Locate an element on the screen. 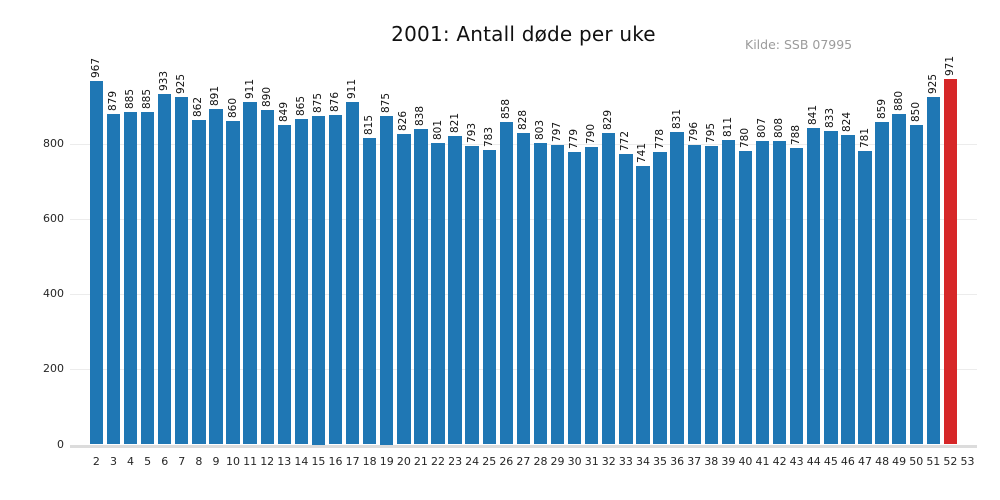  bar-value-label-week-31: 790 is located at coordinates (591, 134).